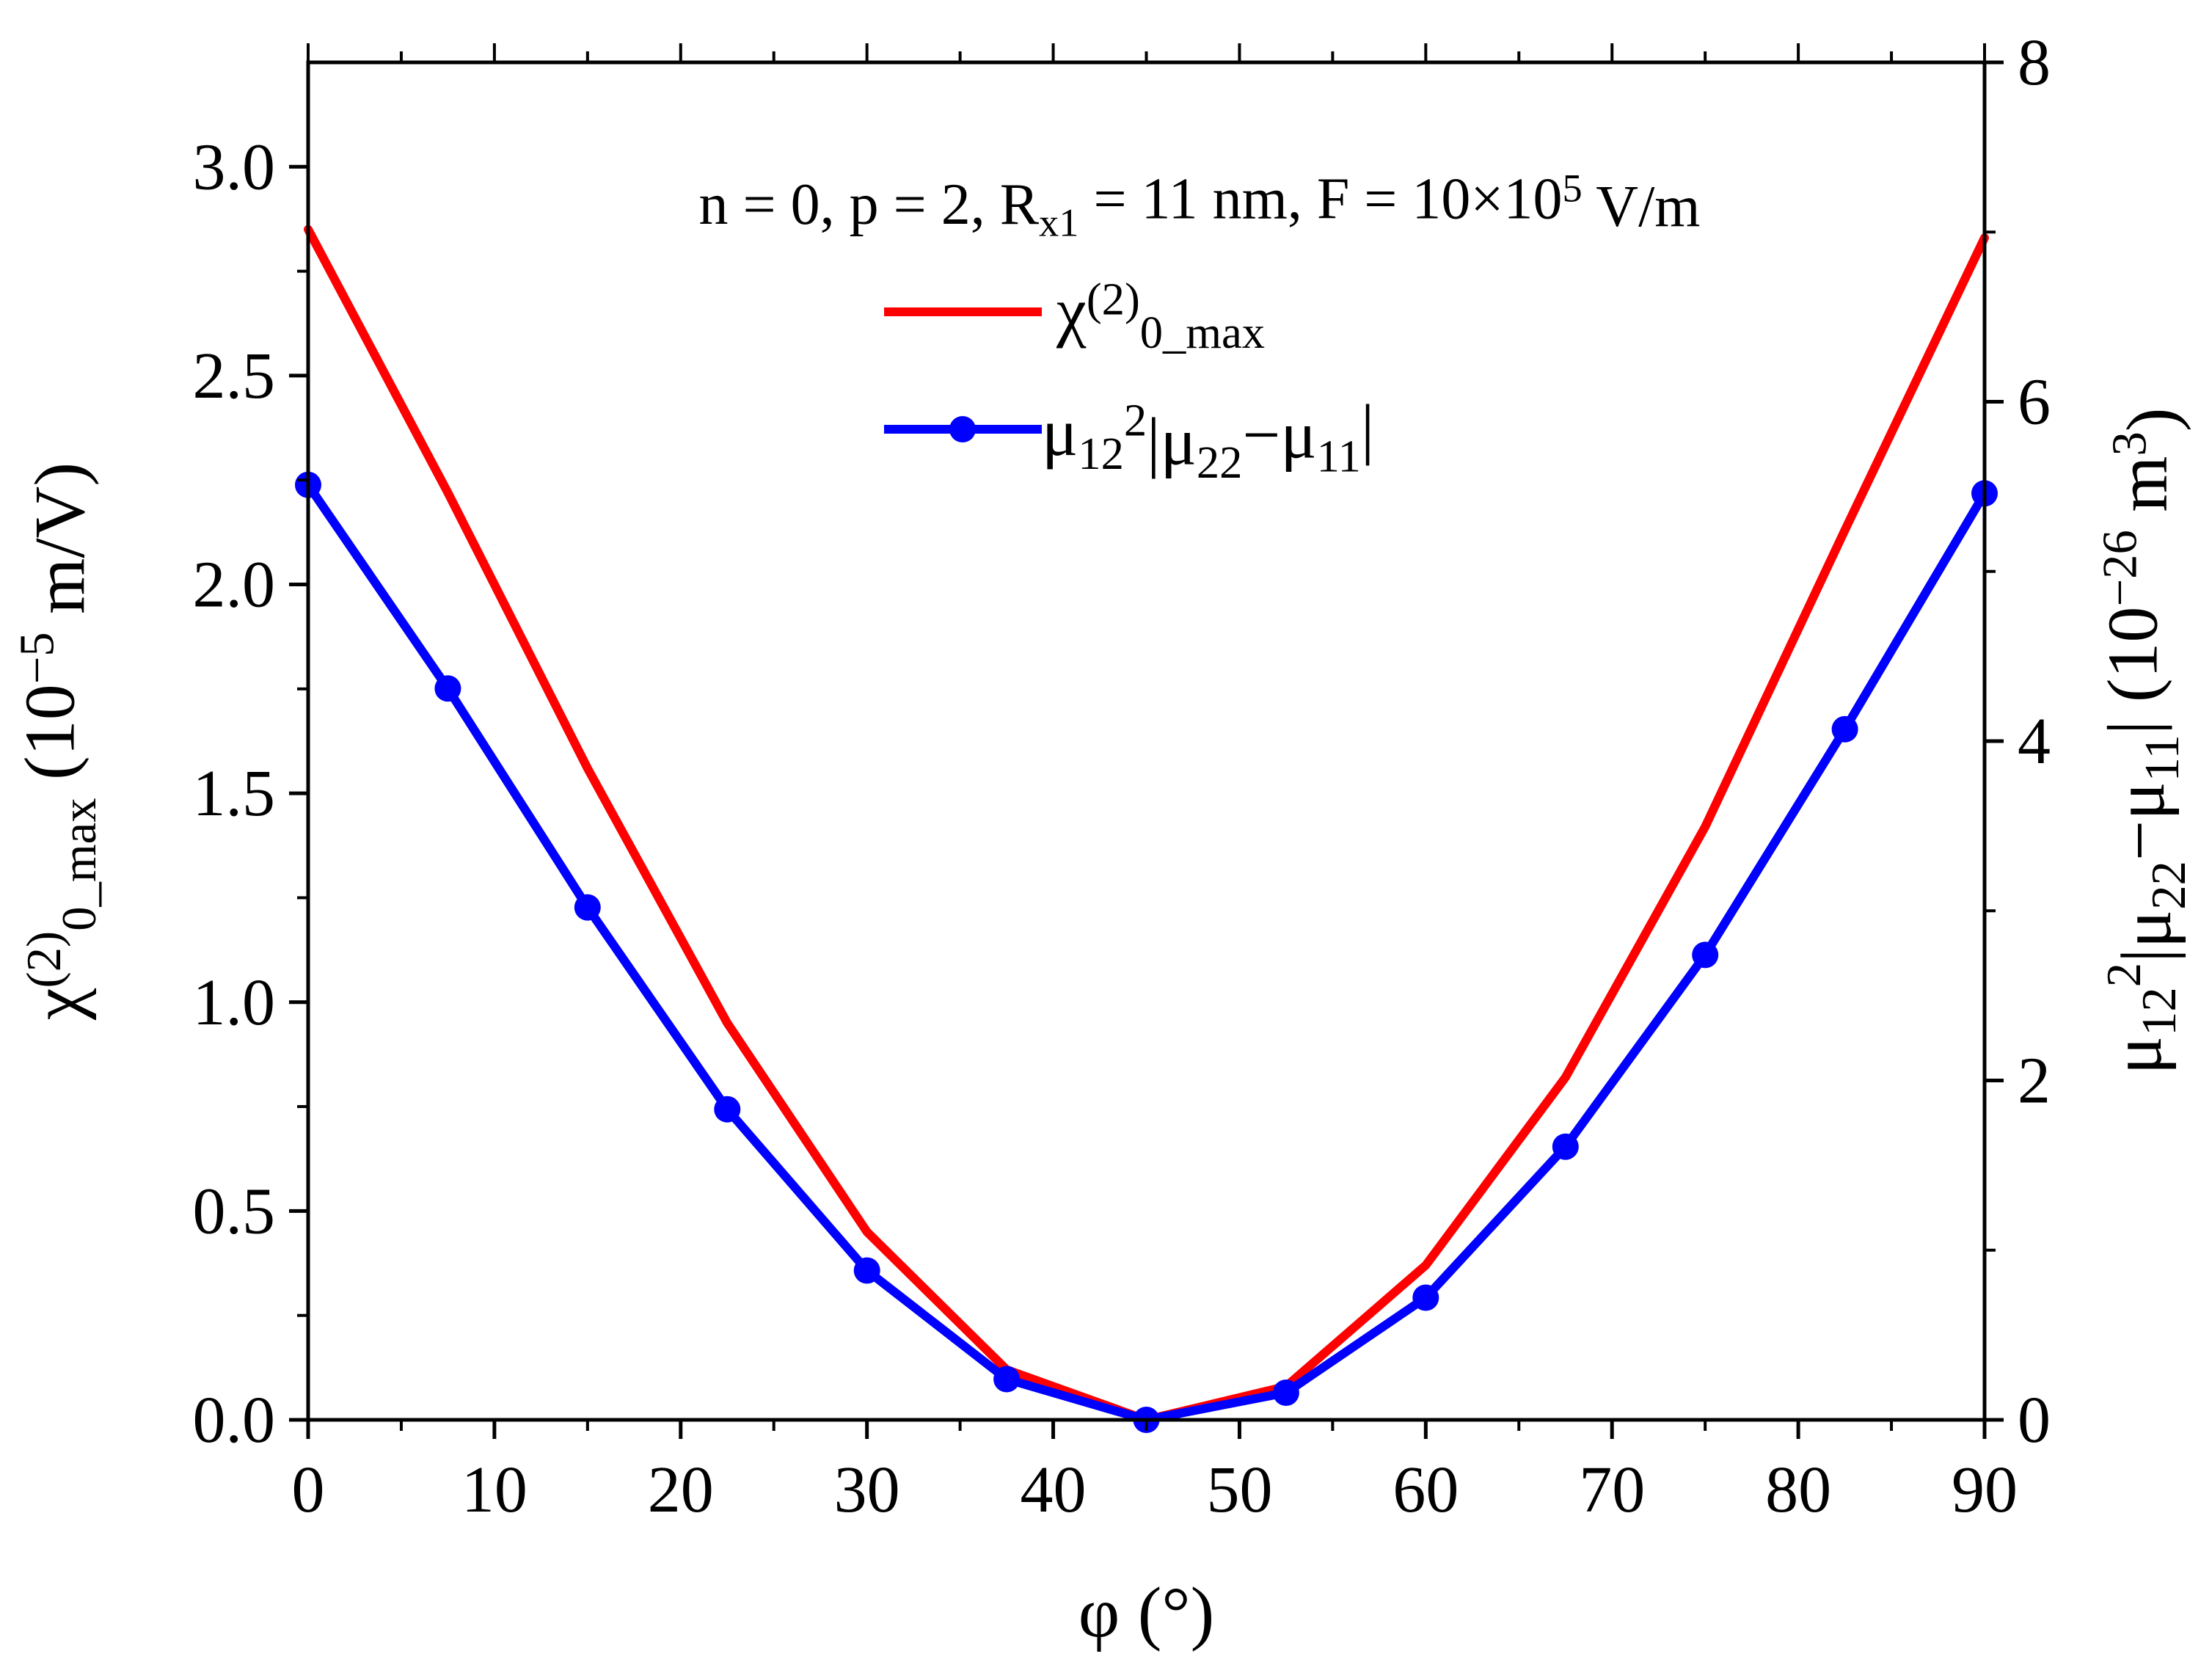 The image size is (2212, 1673). What do you see at coordinates (2144, 741) in the screenshot?
I see `y2-axis-title: μ122|μ22−μ11| (10−26 m3)` at bounding box center [2144, 741].